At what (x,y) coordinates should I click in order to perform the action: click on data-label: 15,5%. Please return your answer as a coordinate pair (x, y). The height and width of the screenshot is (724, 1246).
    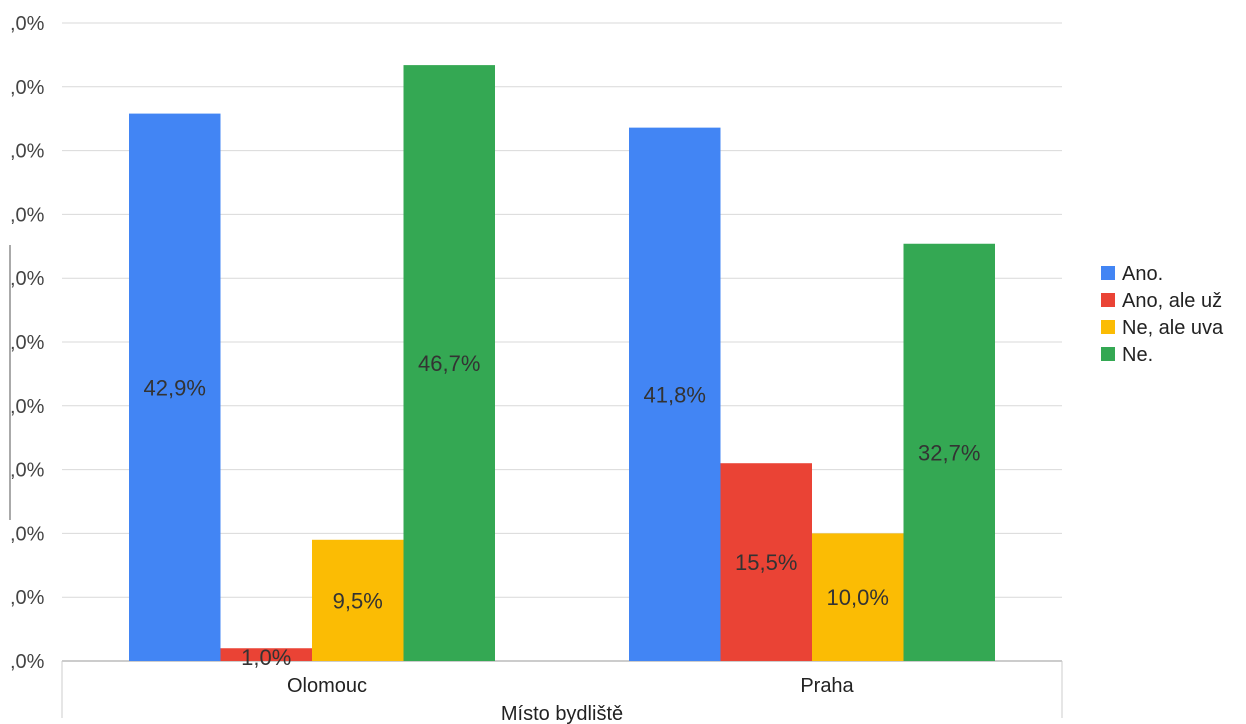
    Looking at the image, I should click on (766, 562).